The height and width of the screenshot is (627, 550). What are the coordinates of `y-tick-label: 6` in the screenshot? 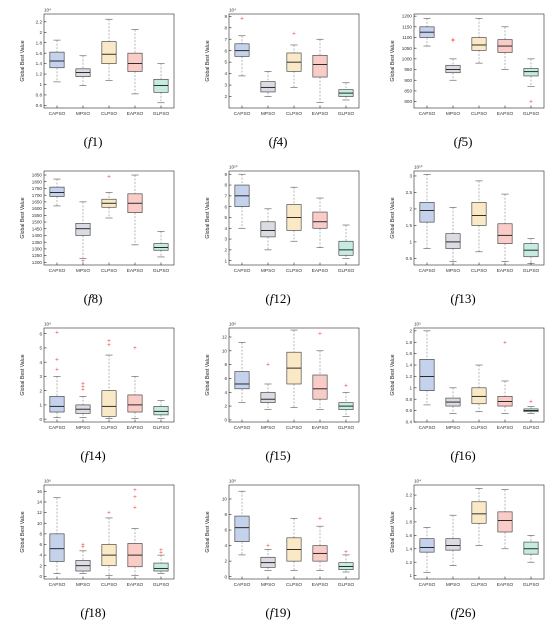 It's located at (225, 378).